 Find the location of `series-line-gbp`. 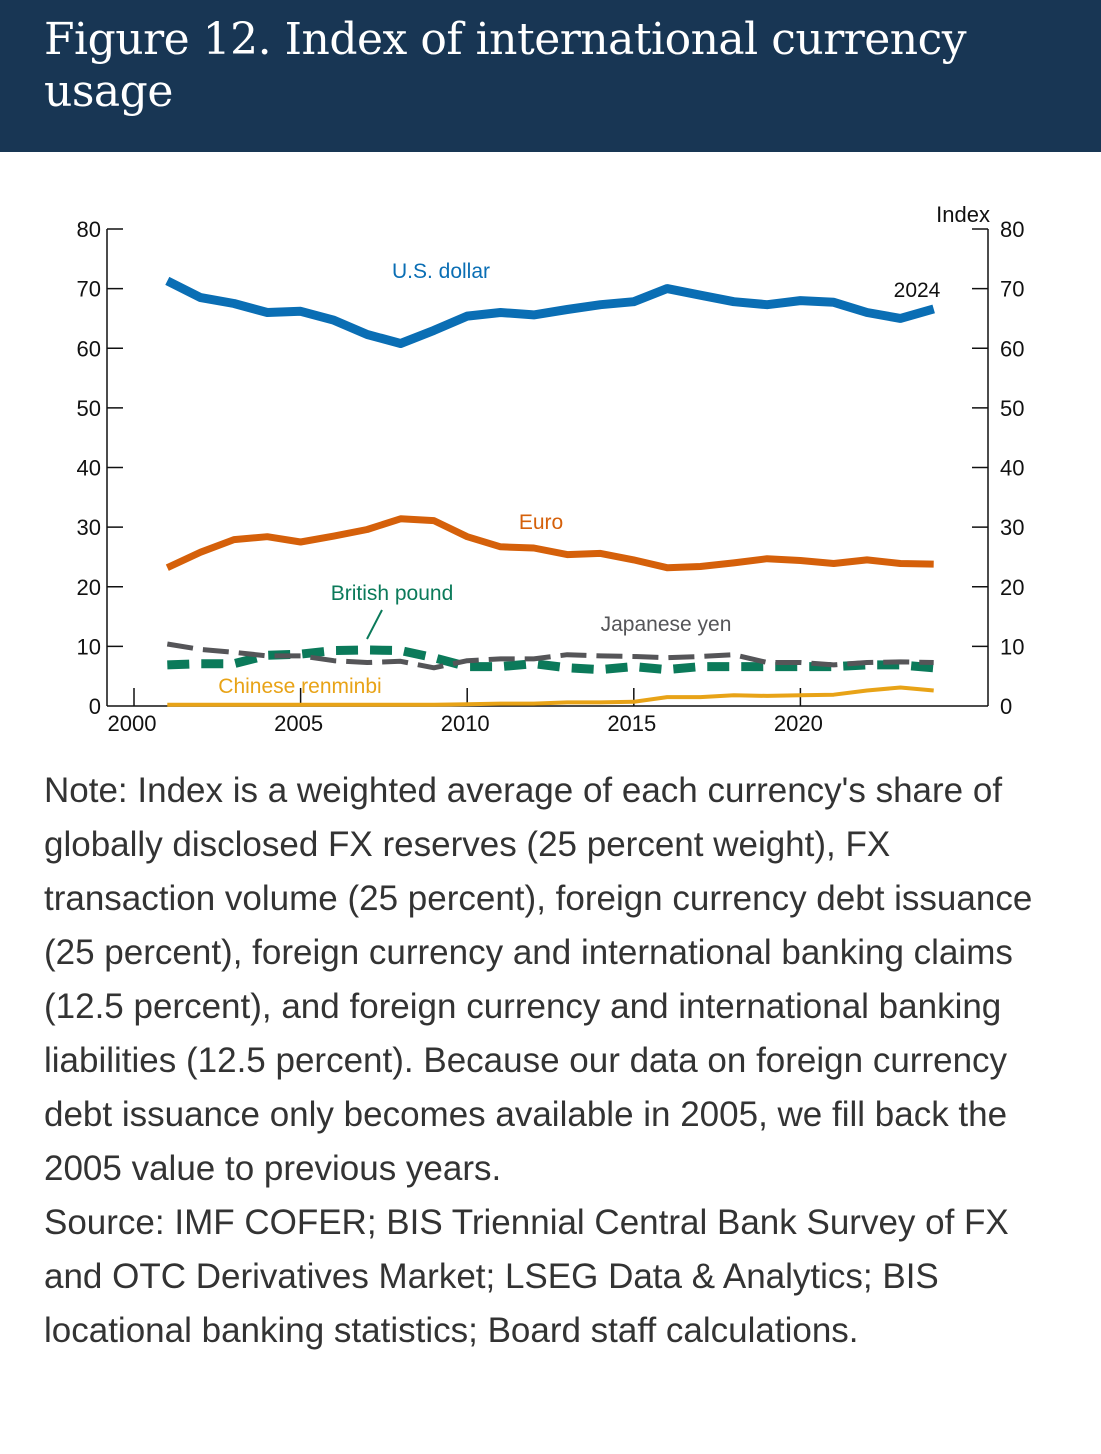

series-line-gbp is located at coordinates (551, 660).